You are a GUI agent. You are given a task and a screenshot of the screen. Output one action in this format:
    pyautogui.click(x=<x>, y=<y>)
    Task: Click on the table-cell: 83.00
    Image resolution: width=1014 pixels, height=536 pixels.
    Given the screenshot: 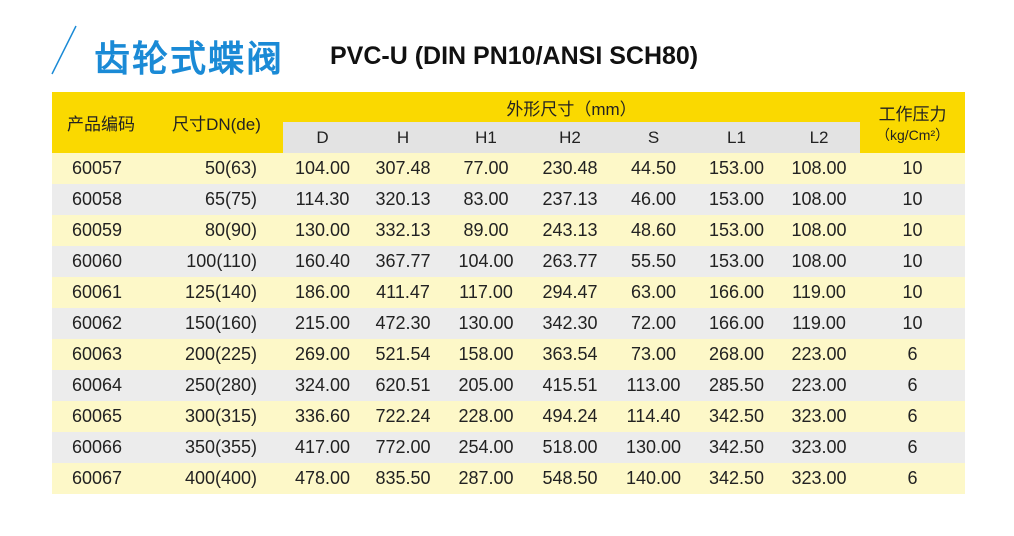 What is the action you would take?
    pyautogui.click(x=486, y=199)
    